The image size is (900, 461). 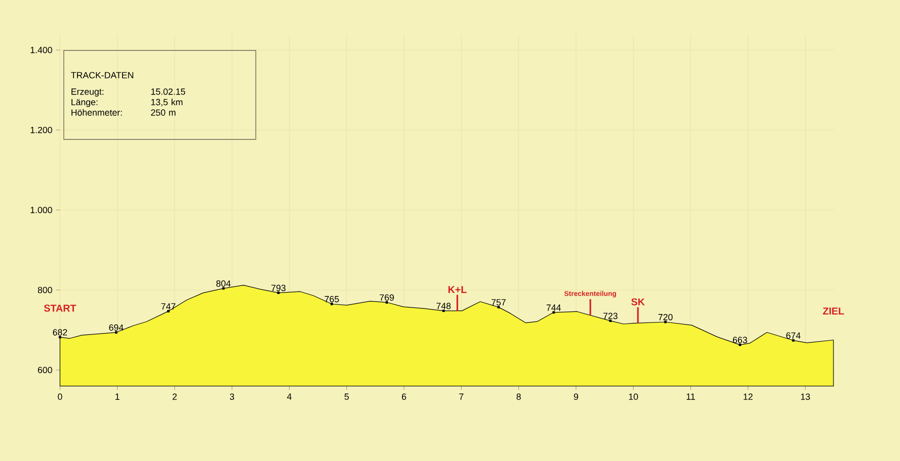 I want to click on data-label: 747, so click(x=168, y=306).